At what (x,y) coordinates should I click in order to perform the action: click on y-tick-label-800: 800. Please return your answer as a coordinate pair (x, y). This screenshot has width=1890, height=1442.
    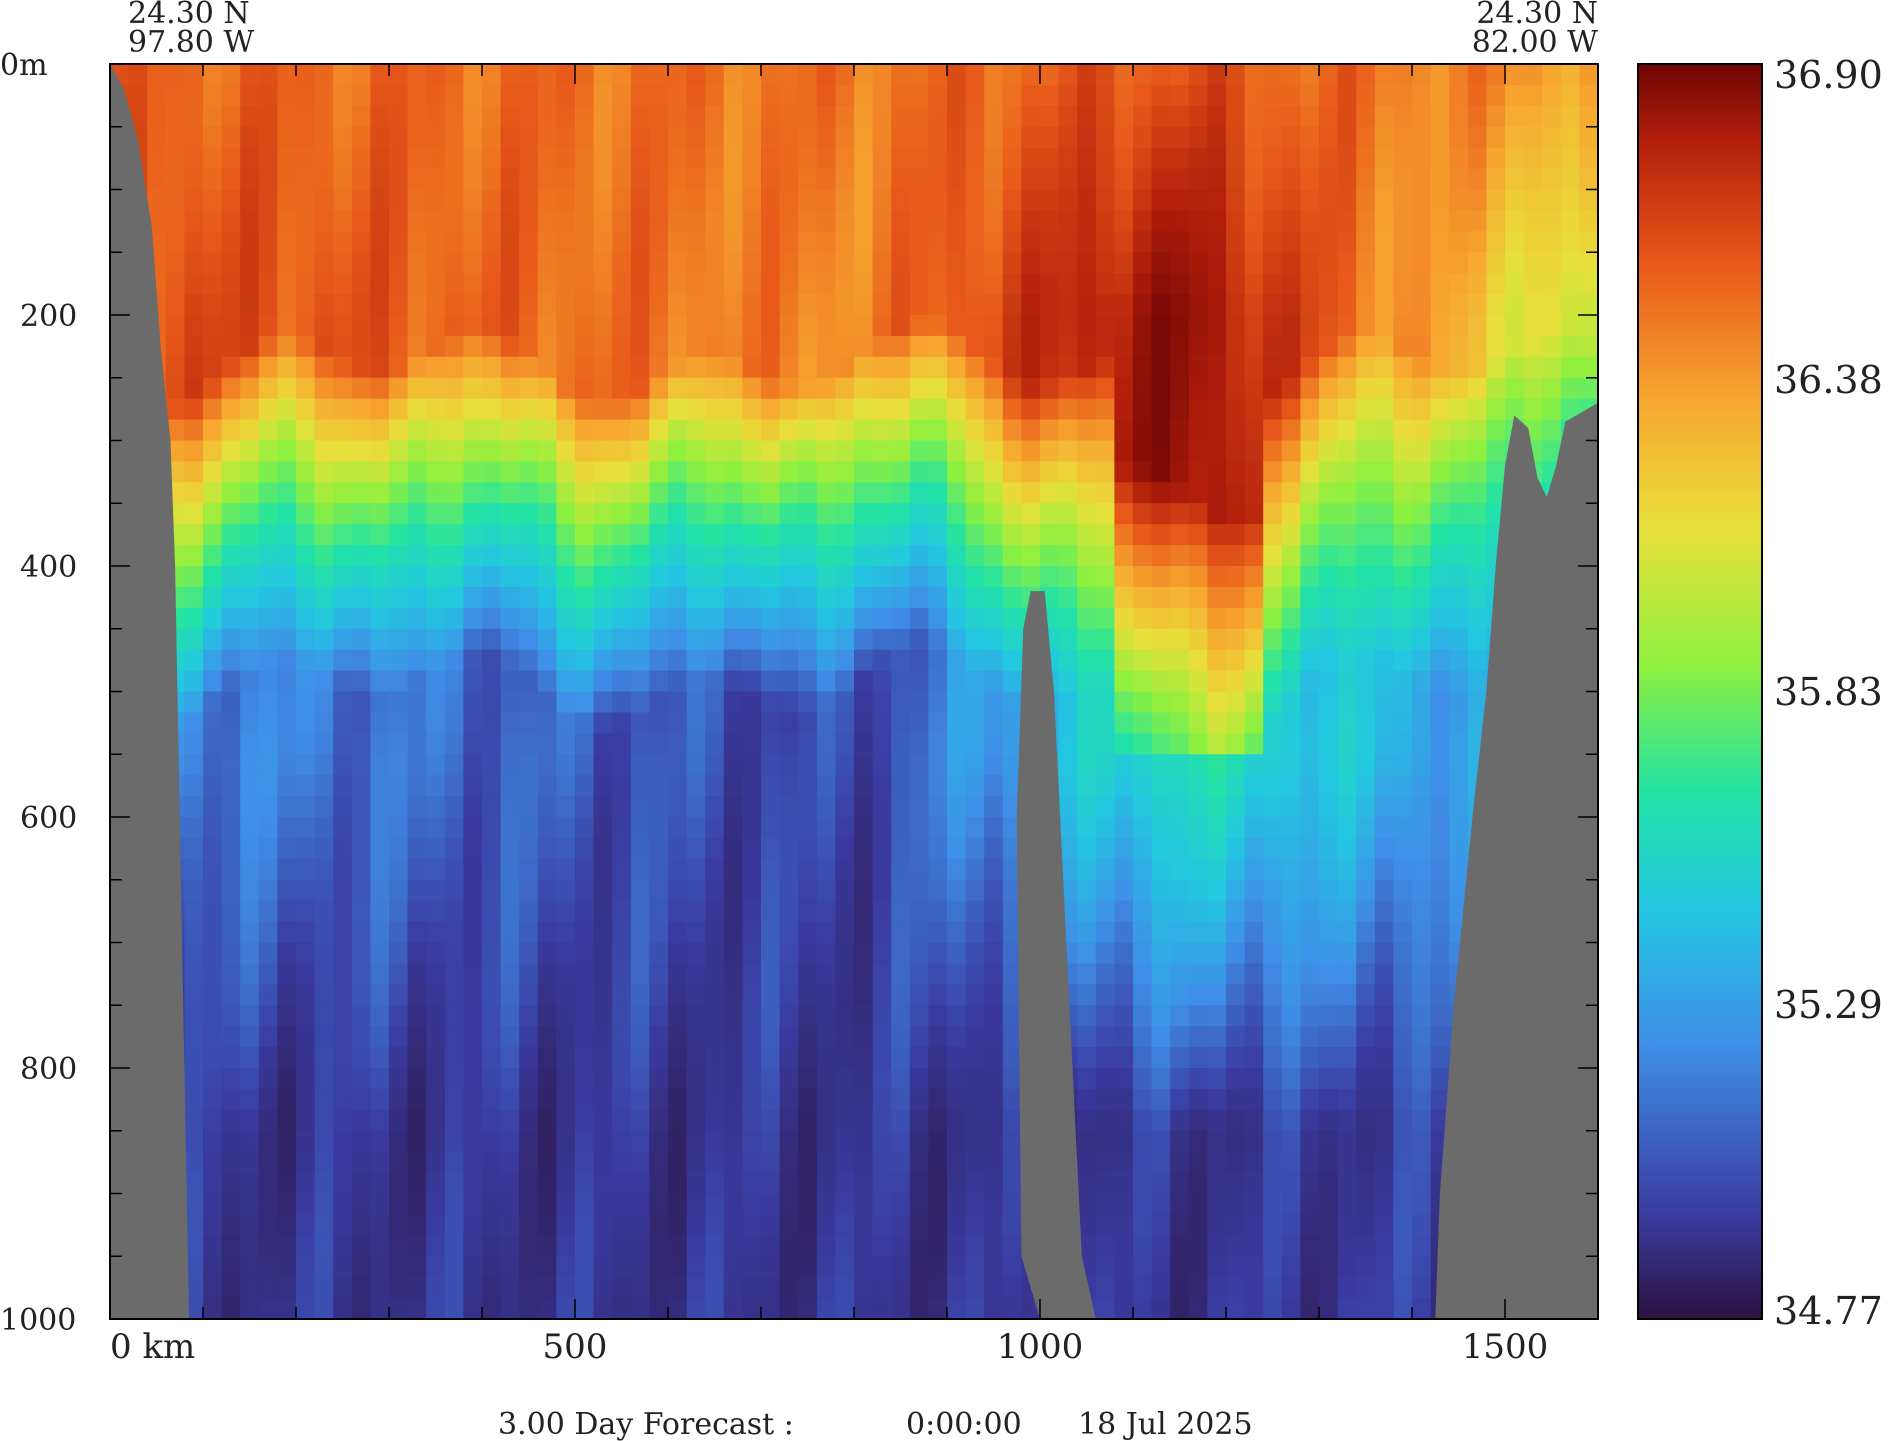
    Looking at the image, I should click on (48, 1069).